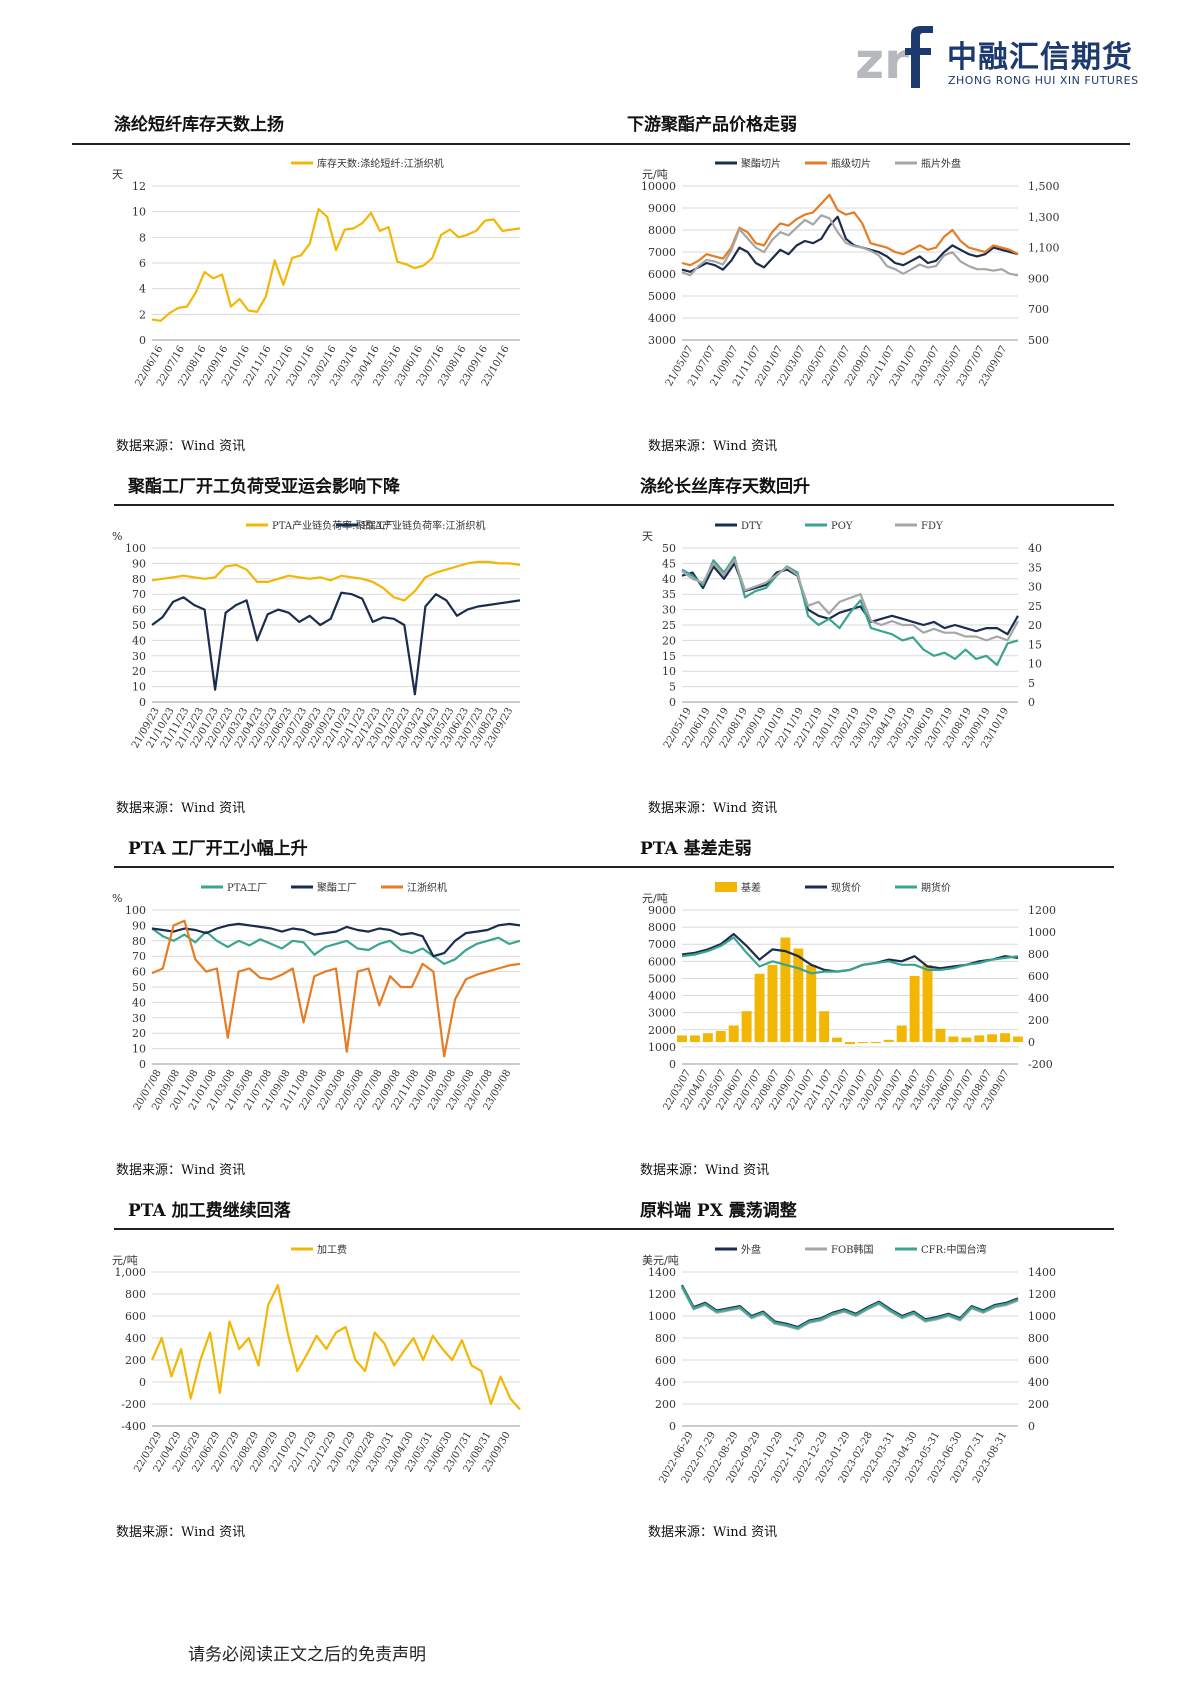 This screenshot has height=1683, width=1190. Describe the element at coordinates (751, 887) in the screenshot. I see `legend-label: 基差` at that location.